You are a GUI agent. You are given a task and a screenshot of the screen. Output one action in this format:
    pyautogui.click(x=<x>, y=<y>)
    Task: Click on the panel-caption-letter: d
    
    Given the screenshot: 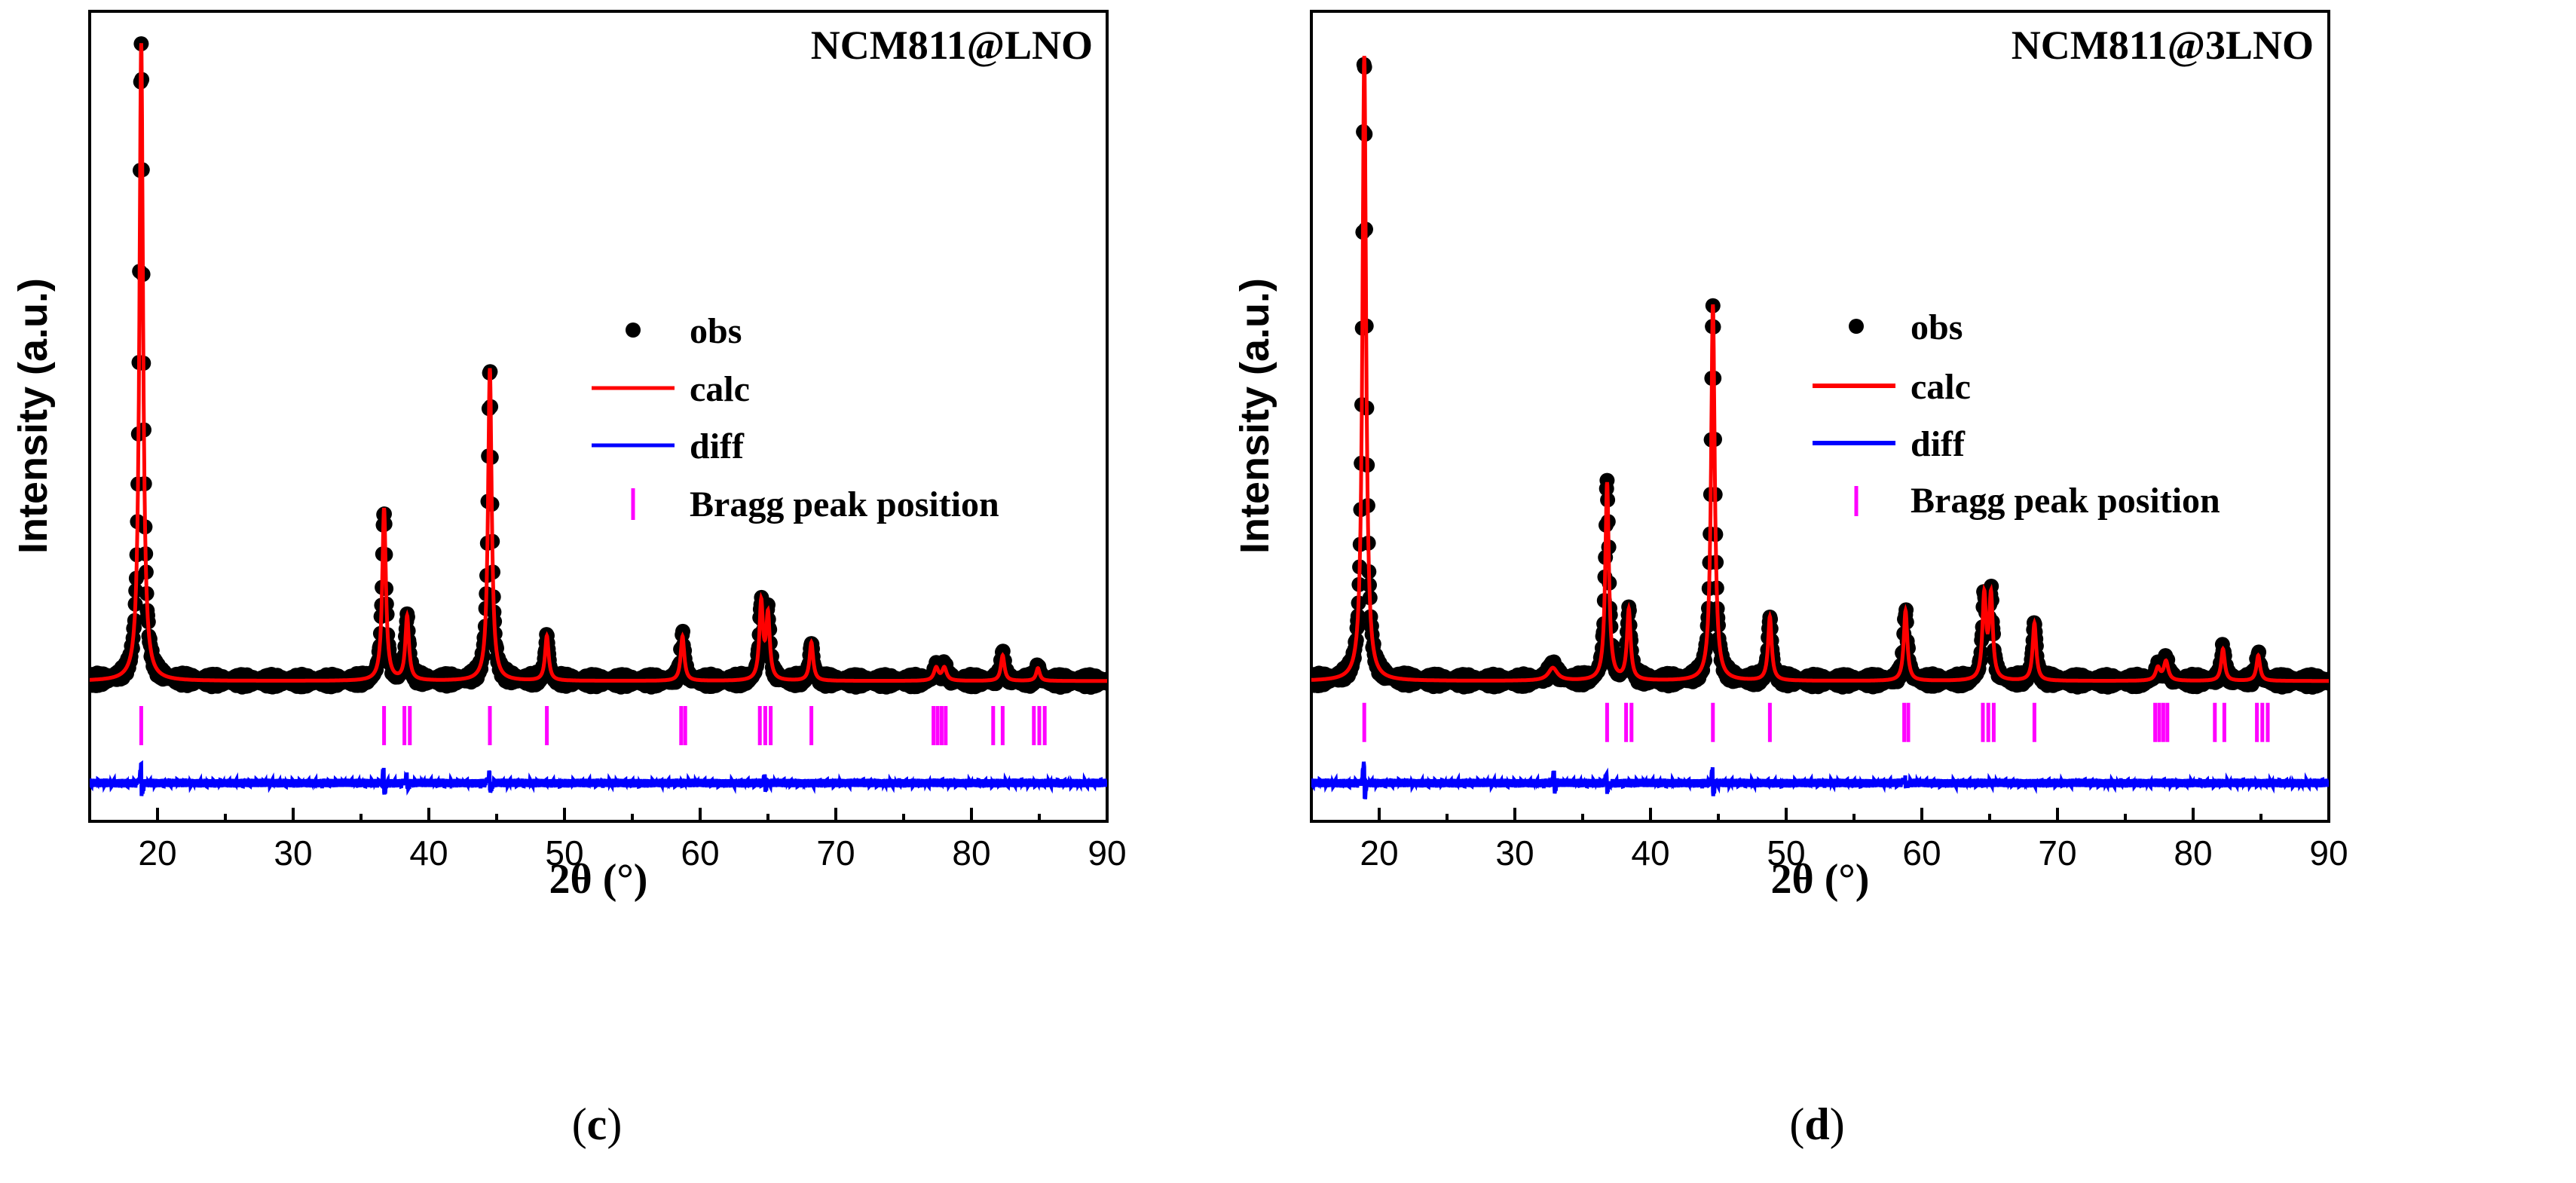 What is the action you would take?
    pyautogui.click(x=1817, y=1124)
    